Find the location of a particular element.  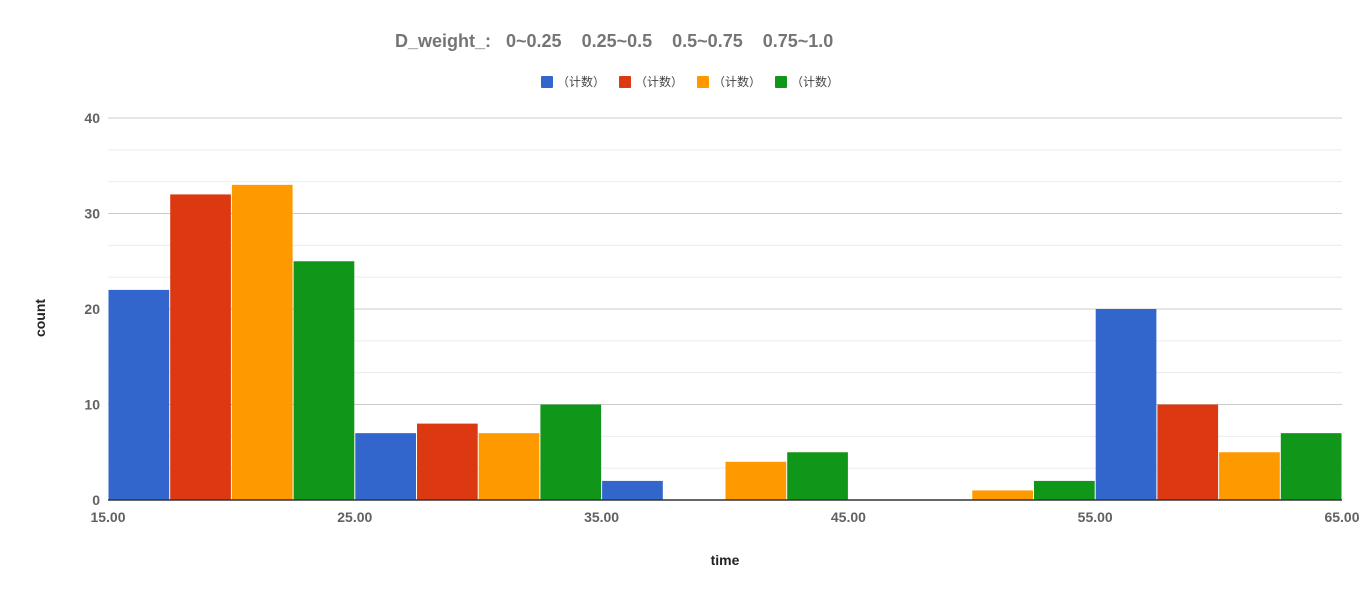

x-tick-label: 65.00 is located at coordinates (1341, 517).